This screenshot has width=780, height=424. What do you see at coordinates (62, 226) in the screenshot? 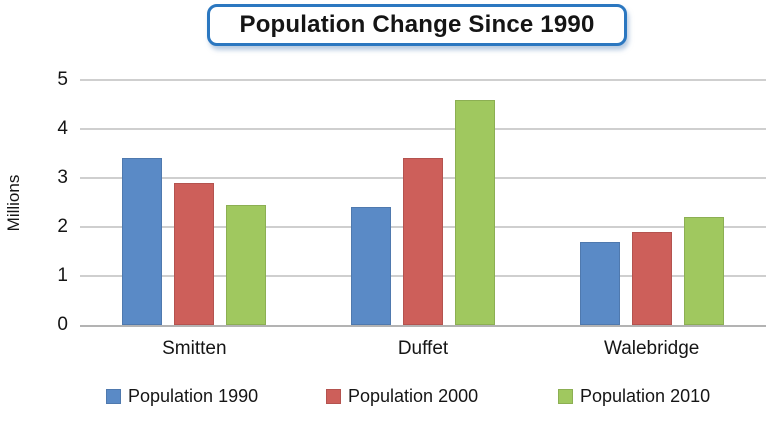
I see `y-tick-2: 2` at bounding box center [62, 226].